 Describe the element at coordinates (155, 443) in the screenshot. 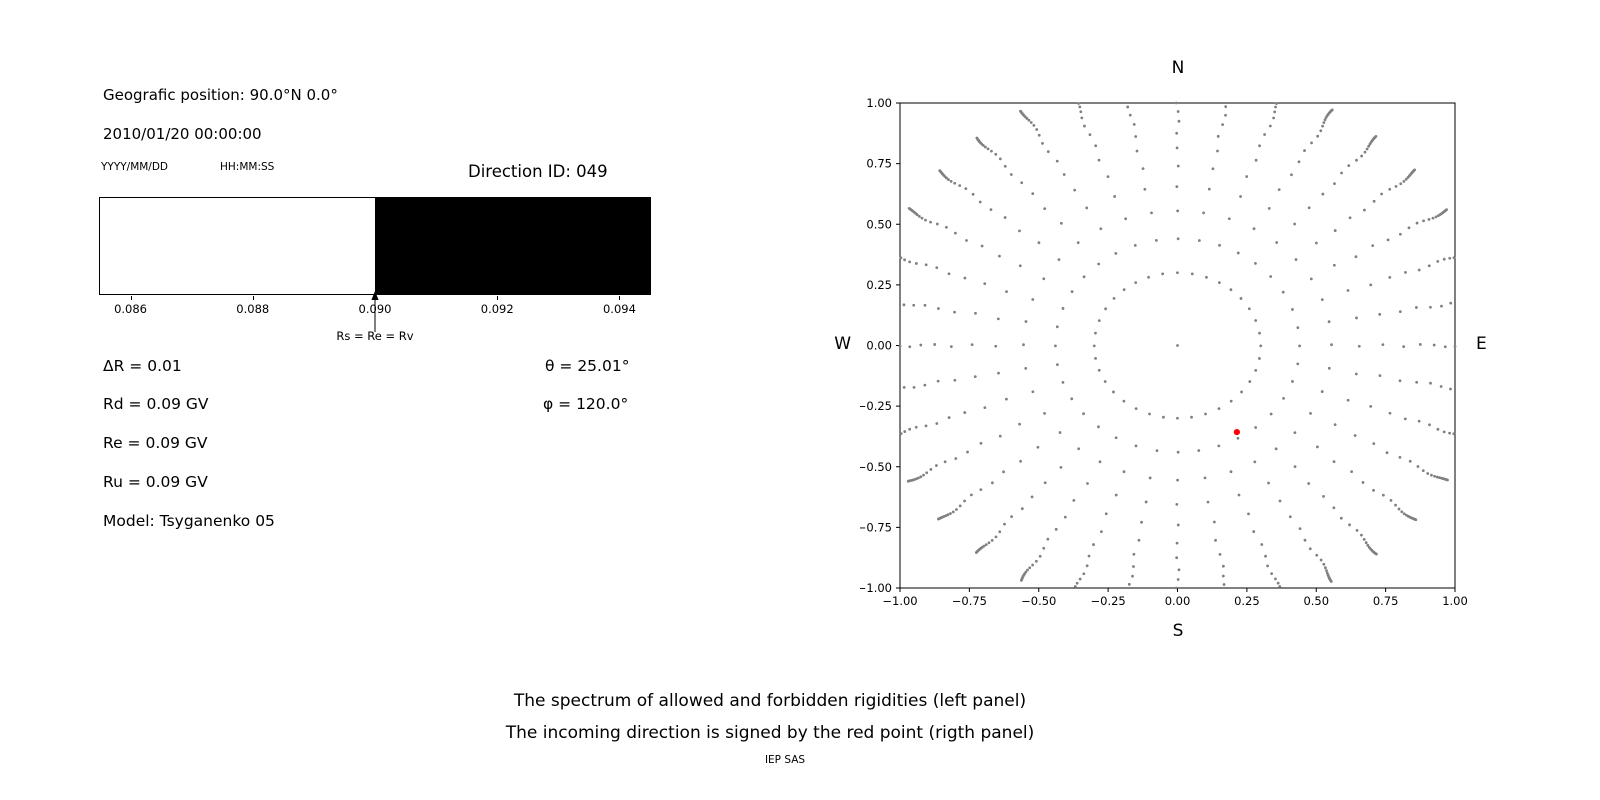

I see `re-value: Re = 0.09 GV` at that location.